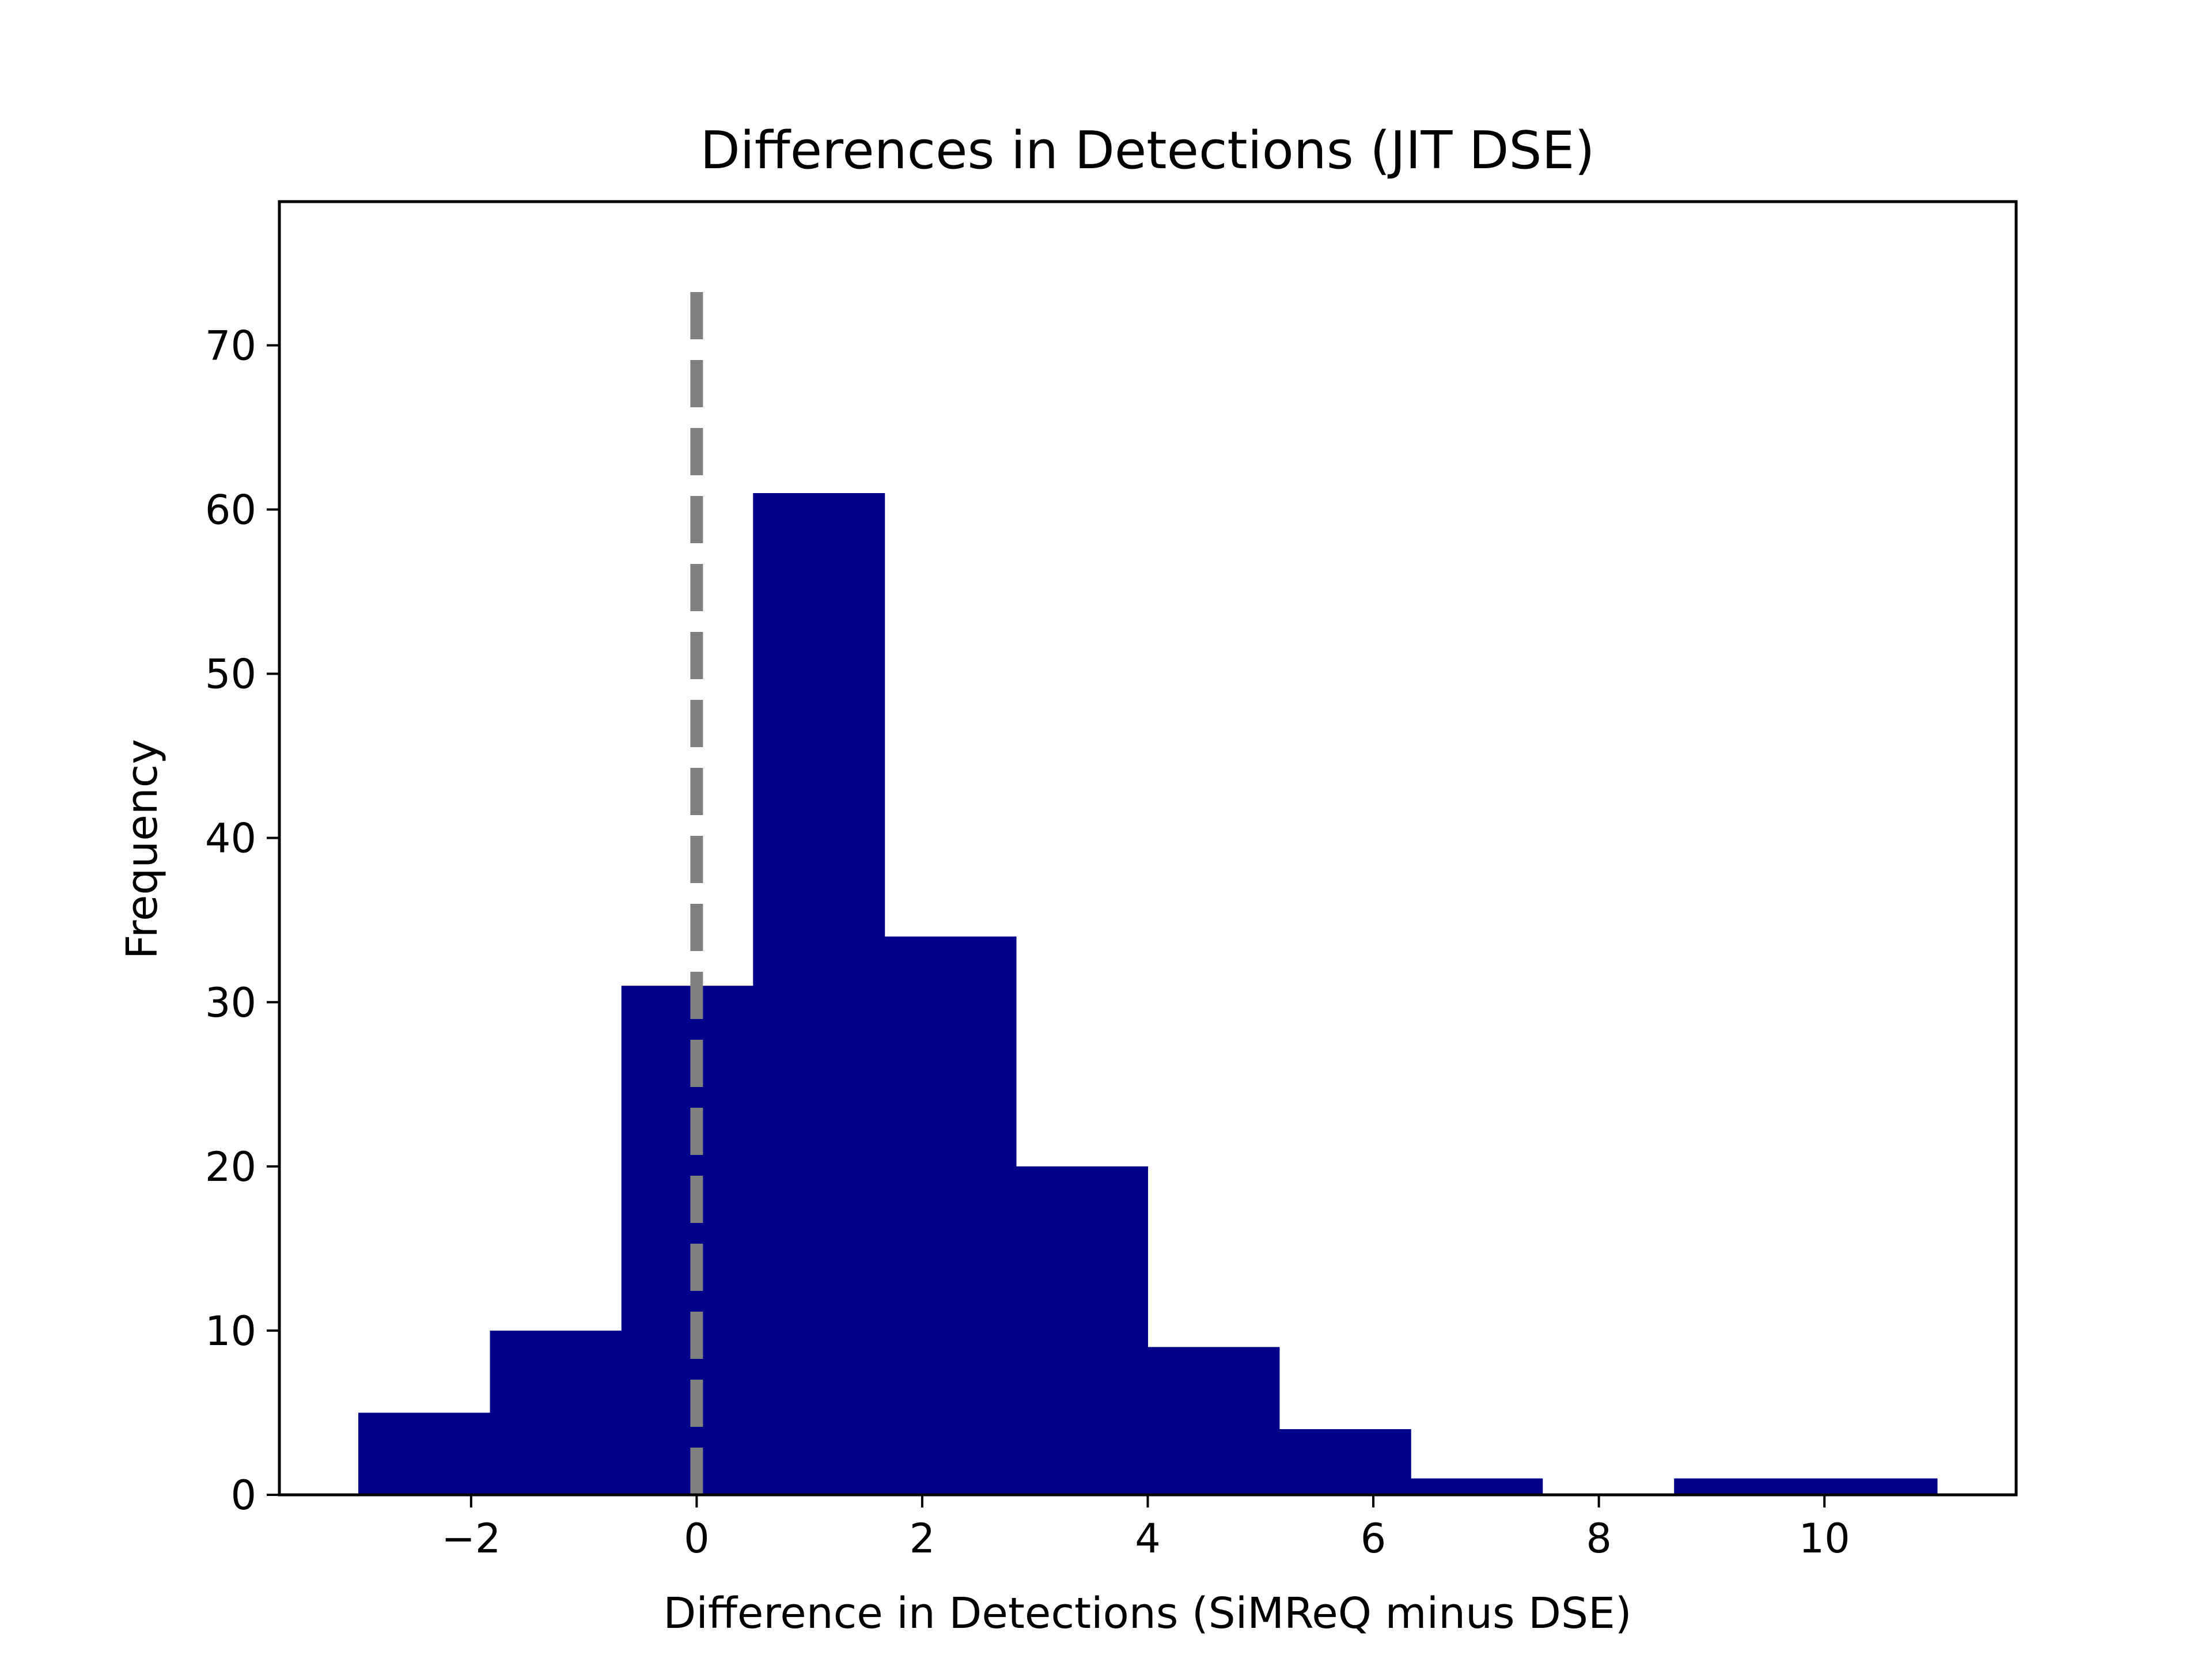  What do you see at coordinates (471, 1538) in the screenshot?
I see `x-tick-label: −2` at bounding box center [471, 1538].